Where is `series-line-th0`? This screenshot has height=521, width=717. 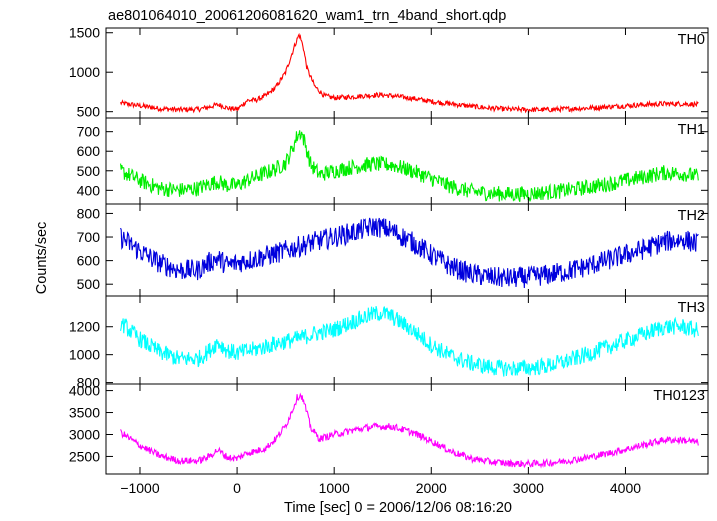 series-line-th0 is located at coordinates (409, 73).